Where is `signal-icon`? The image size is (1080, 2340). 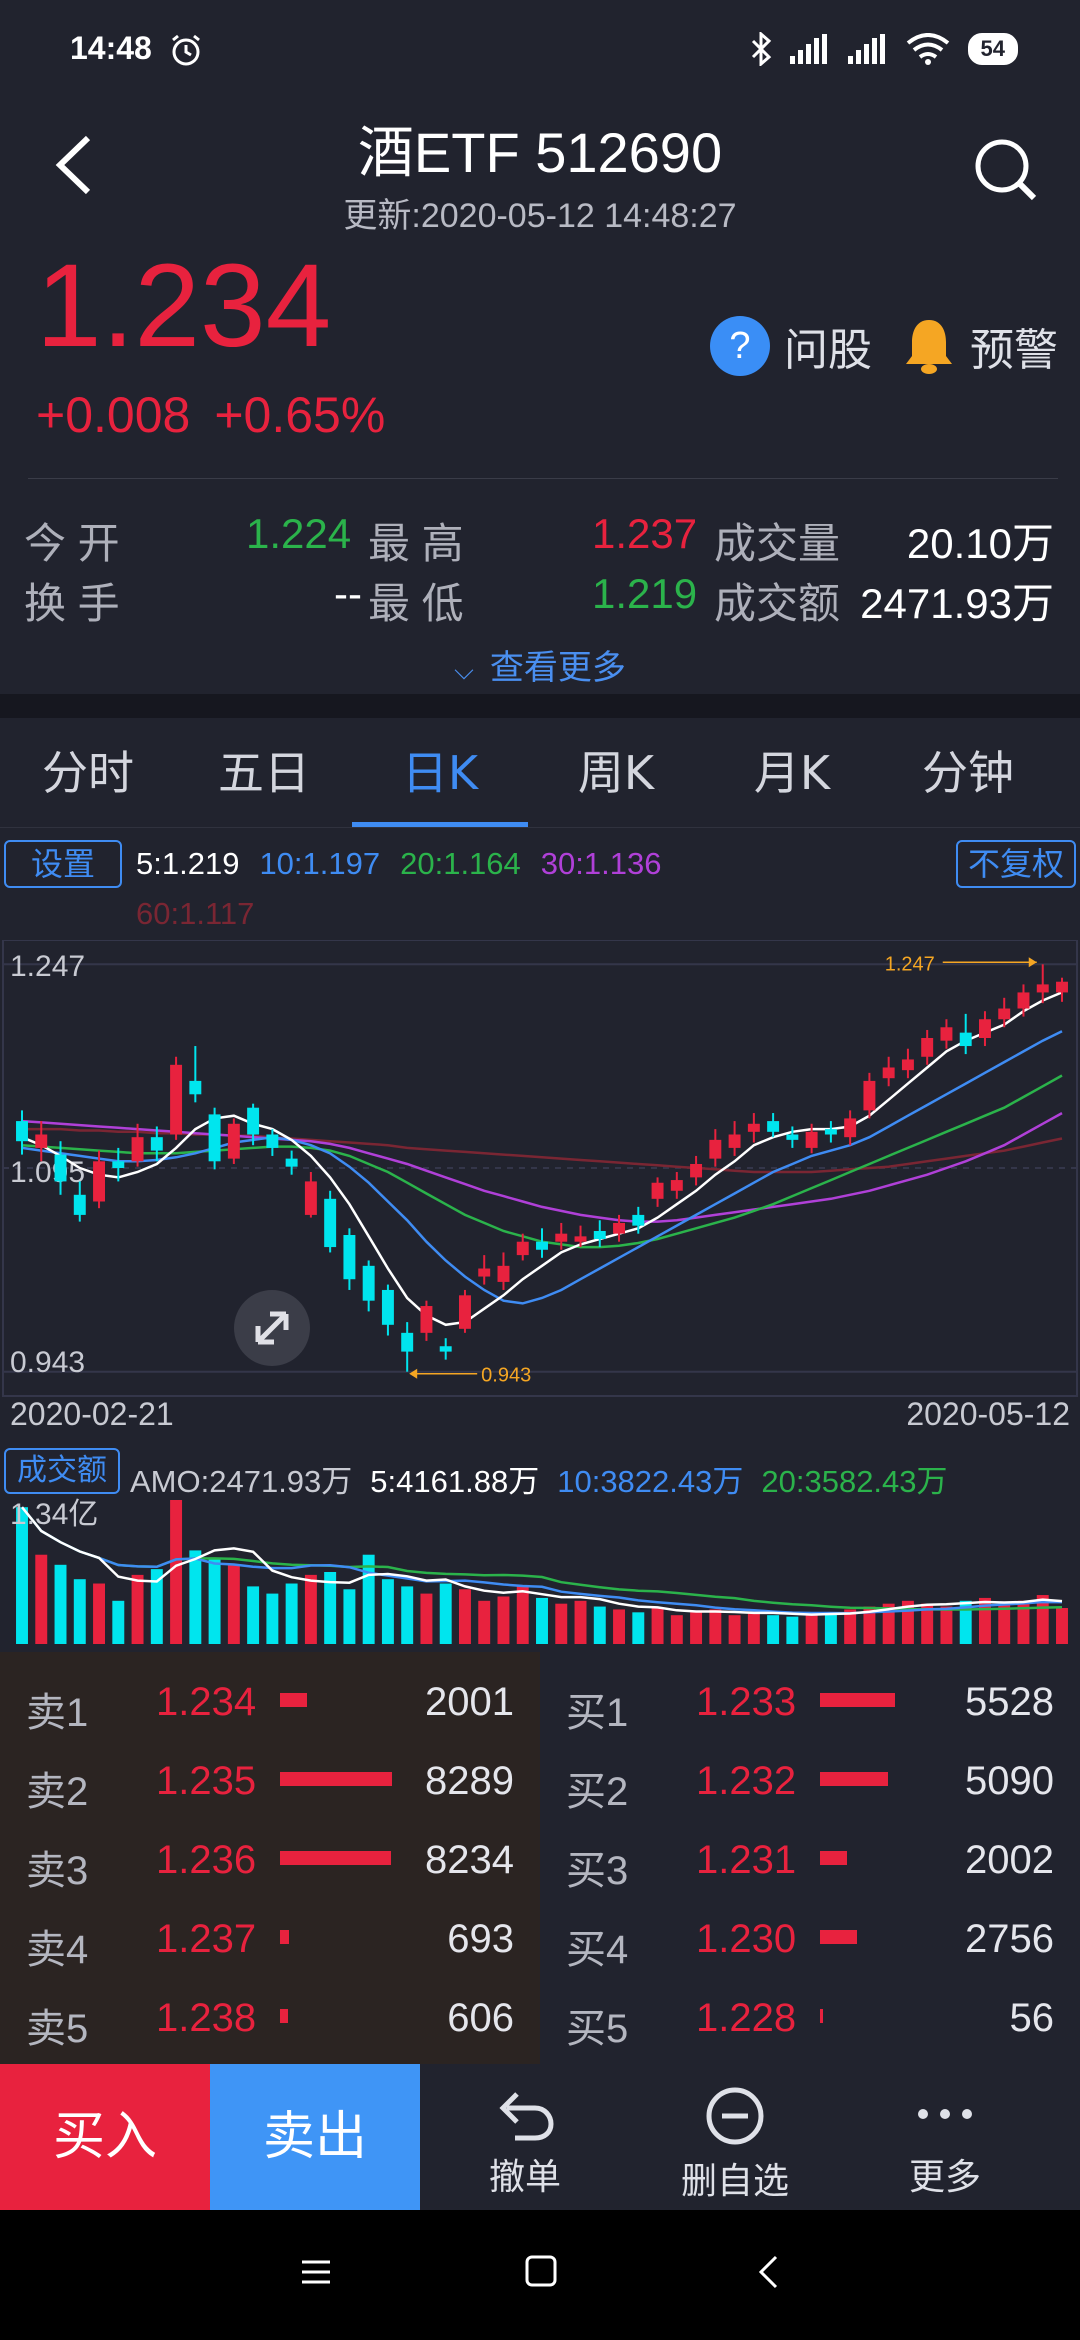
signal-icon is located at coordinates (808, 49).